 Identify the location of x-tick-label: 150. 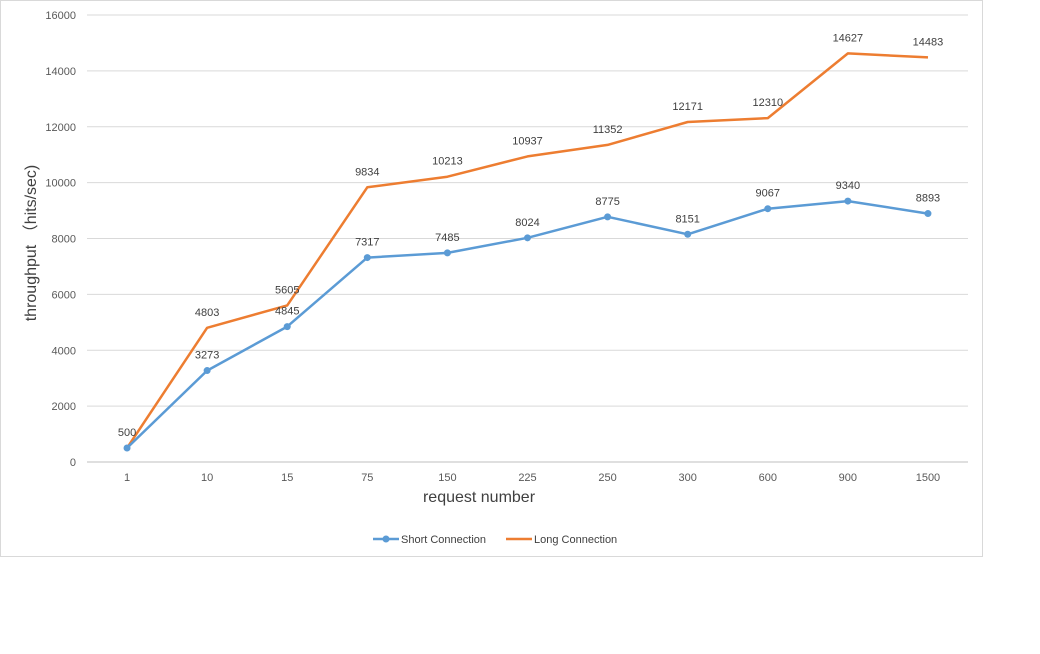
(447, 478).